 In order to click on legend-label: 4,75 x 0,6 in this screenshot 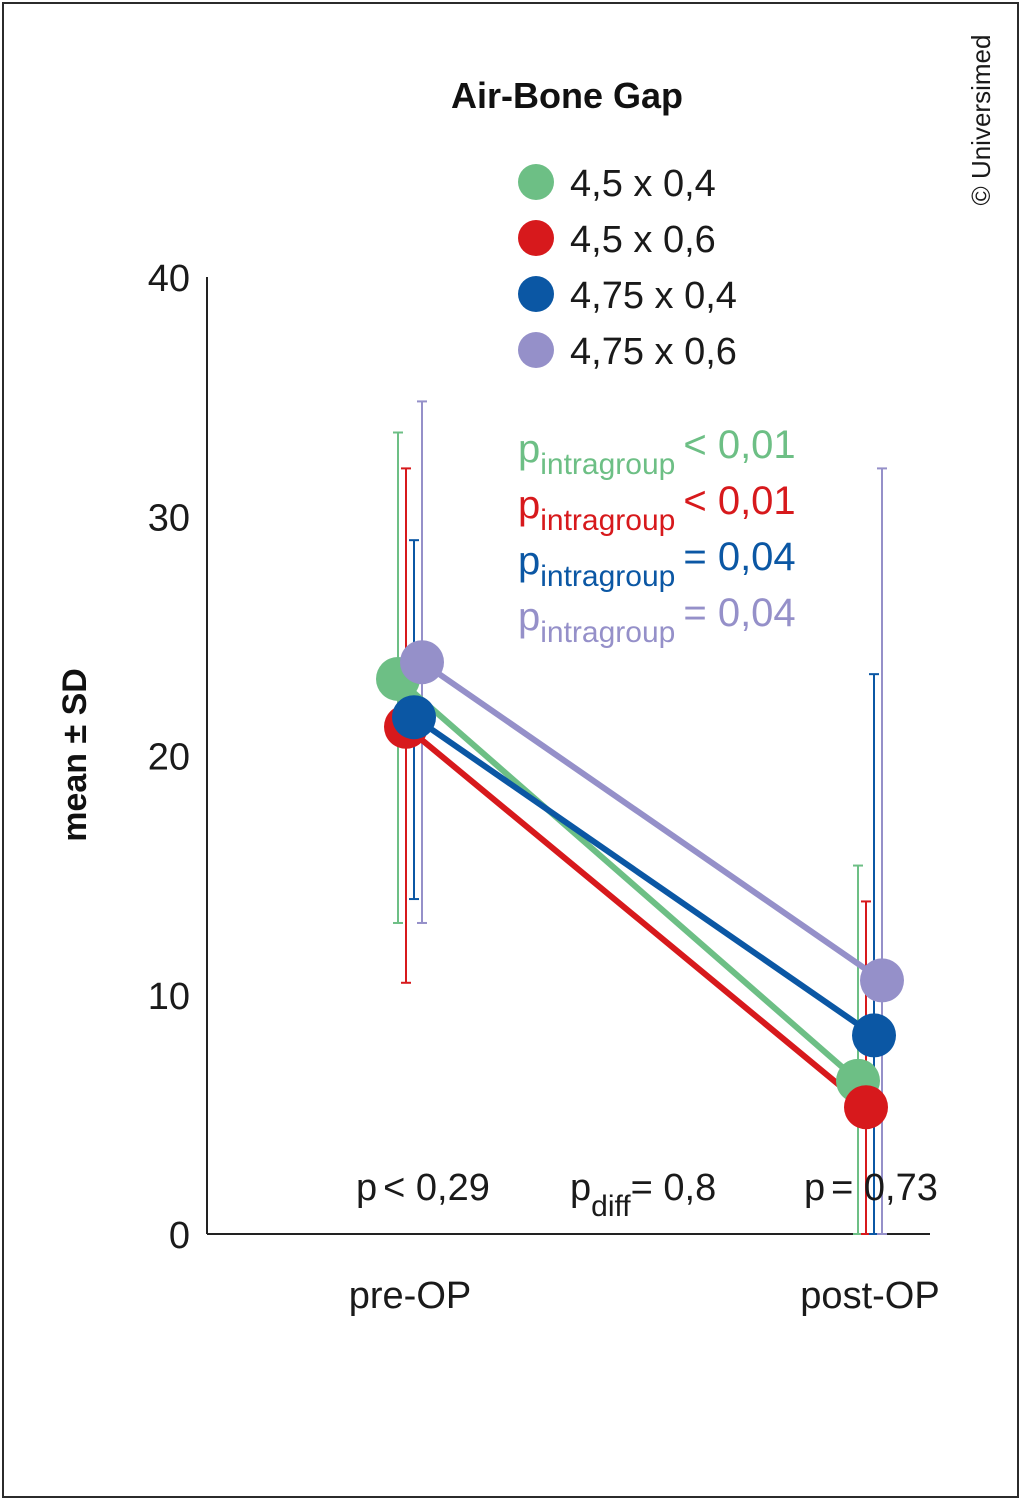, I will do `click(653, 352)`.